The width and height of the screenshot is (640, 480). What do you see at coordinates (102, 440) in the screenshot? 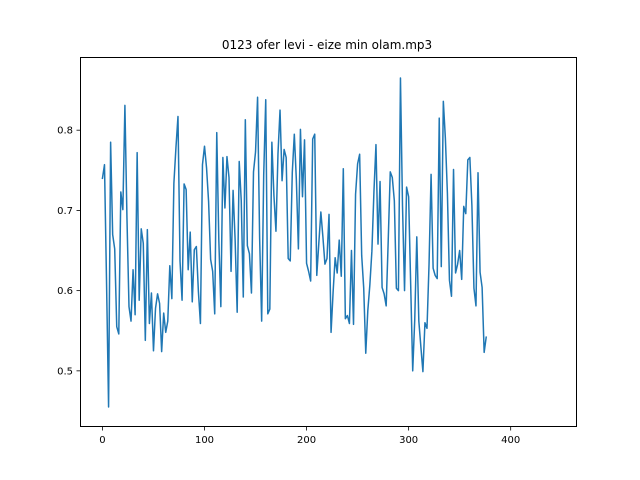
I see `x-tick-label: 0` at bounding box center [102, 440].